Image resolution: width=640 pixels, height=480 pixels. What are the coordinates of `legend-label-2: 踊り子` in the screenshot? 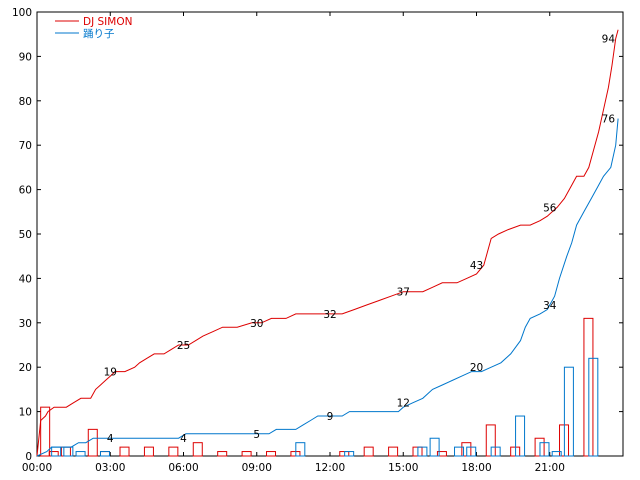 It's located at (99, 34).